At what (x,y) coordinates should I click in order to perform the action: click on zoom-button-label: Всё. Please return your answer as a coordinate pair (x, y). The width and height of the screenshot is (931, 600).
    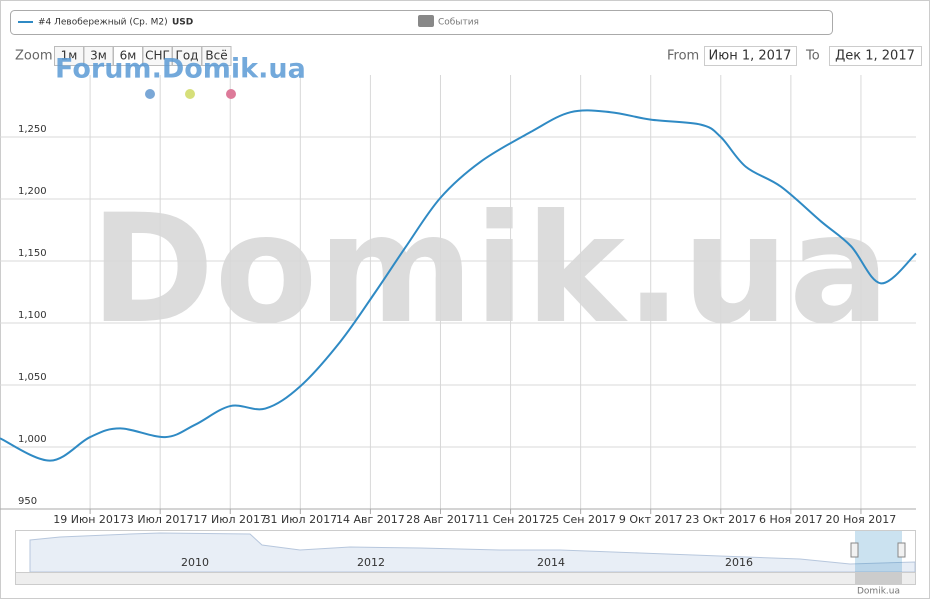
    Looking at the image, I should click on (216, 56).